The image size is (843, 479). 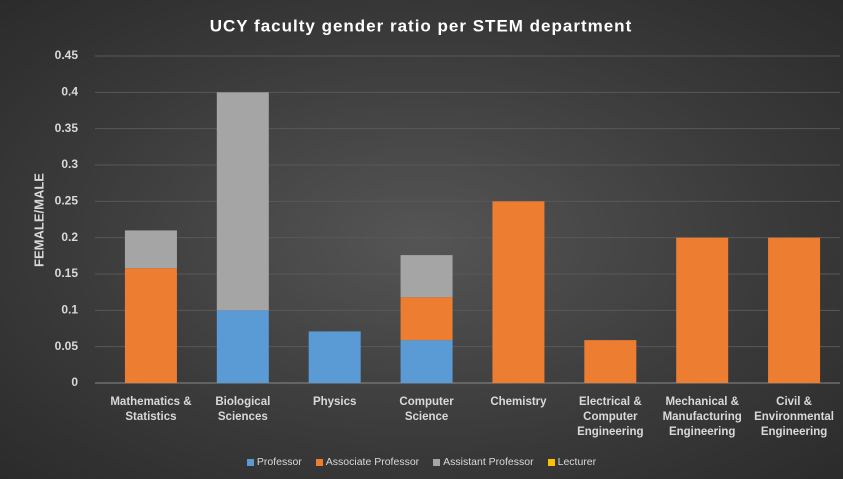 I want to click on y-tick-label: 0.05, so click(x=67, y=346).